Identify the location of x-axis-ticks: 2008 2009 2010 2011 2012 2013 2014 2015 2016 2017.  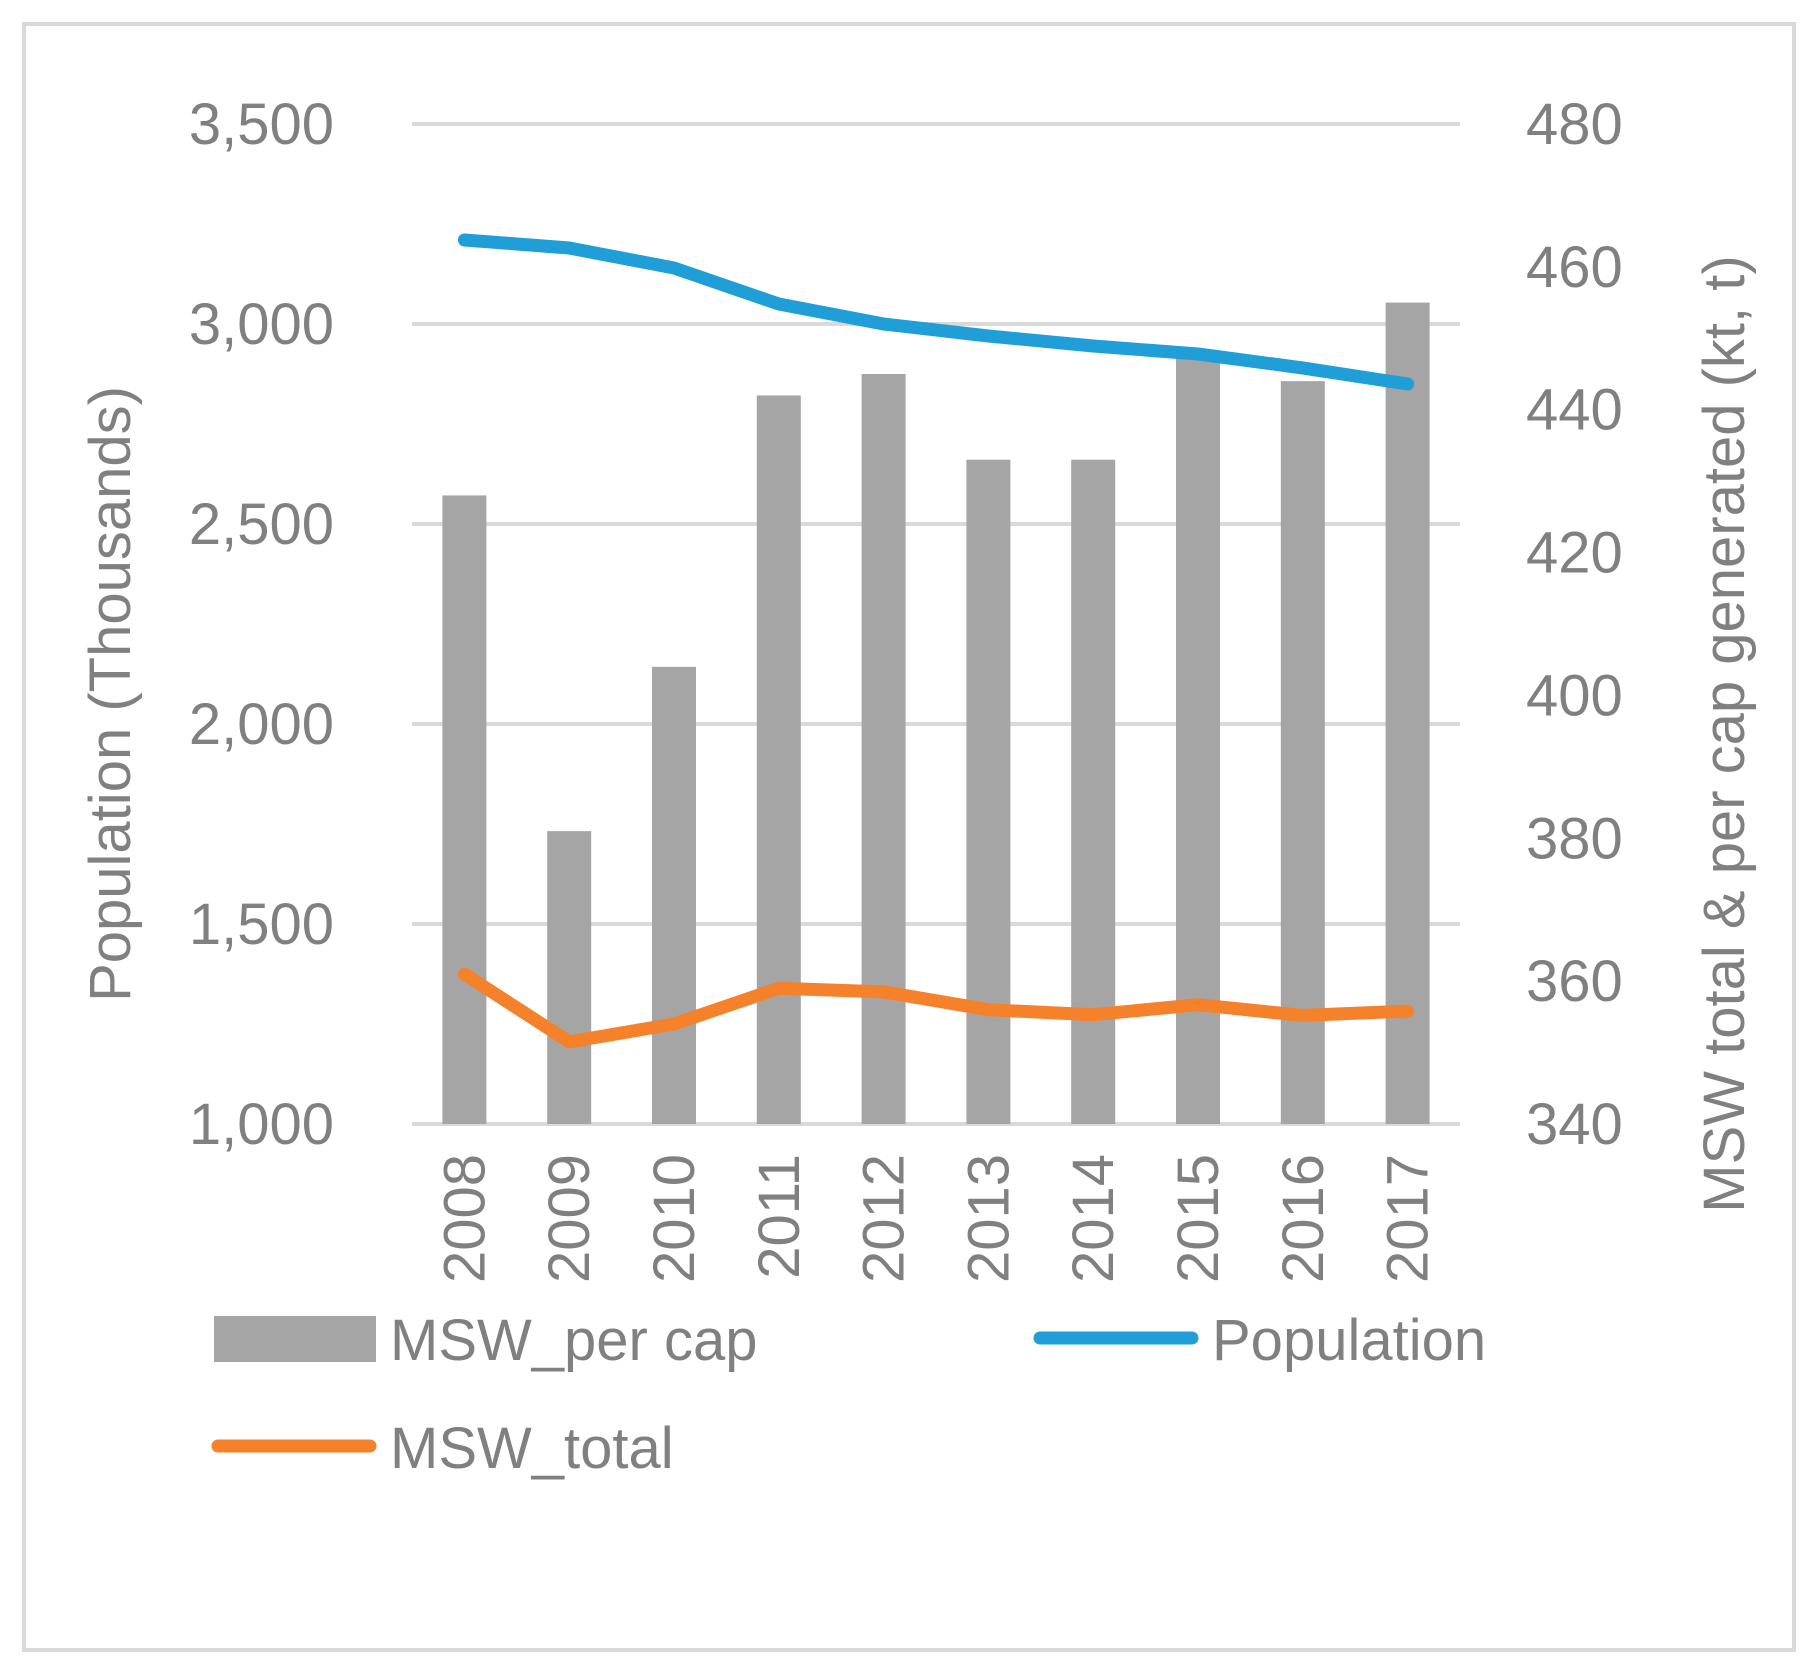
(936, 1218).